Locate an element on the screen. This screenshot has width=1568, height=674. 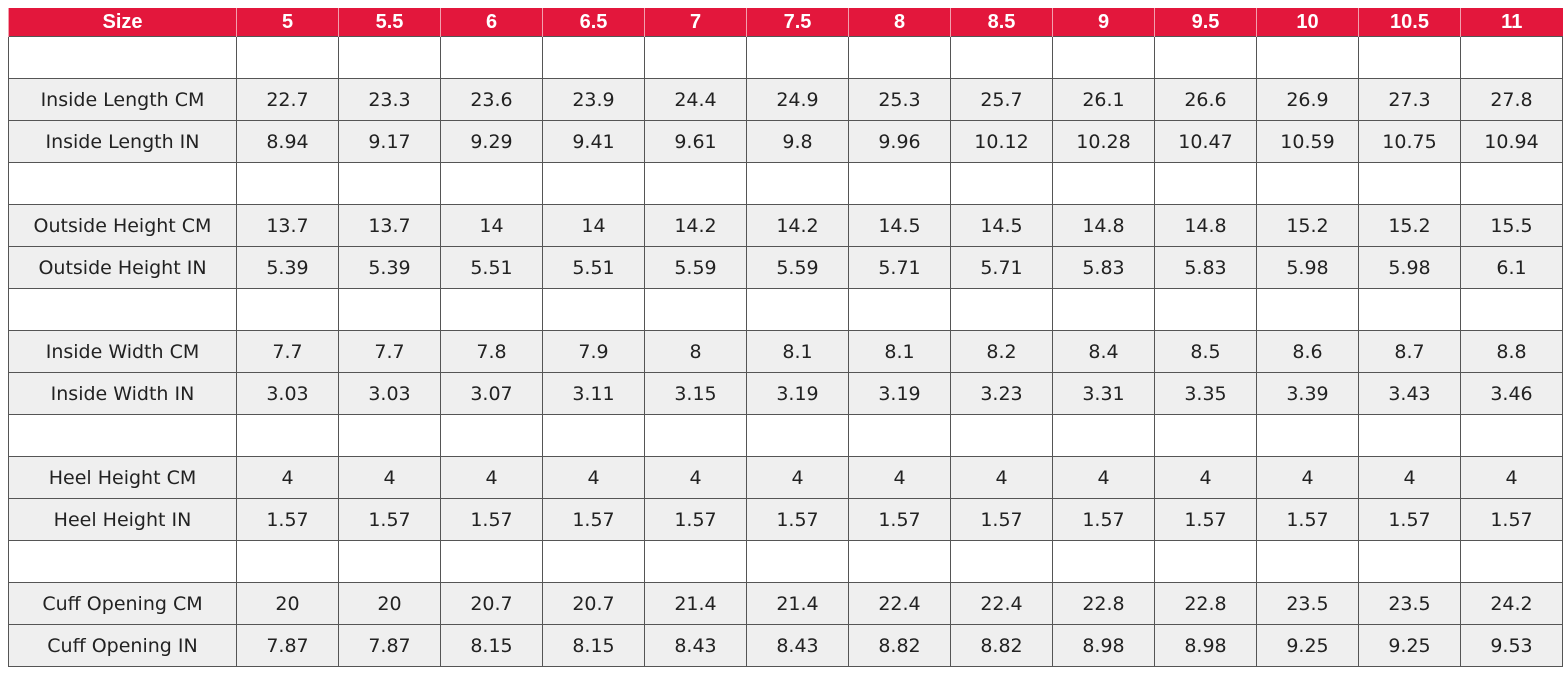
value-cell: 8.8 is located at coordinates (1511, 351).